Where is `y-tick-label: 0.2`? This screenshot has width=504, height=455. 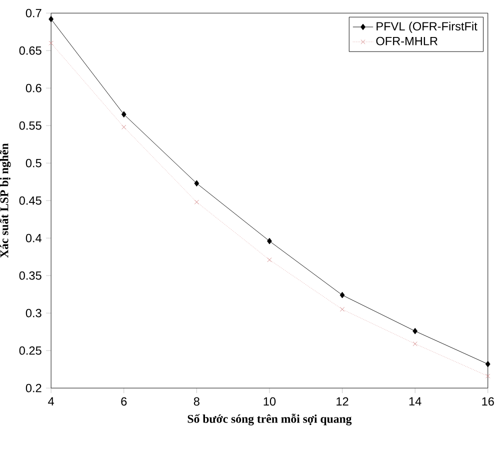
y-tick-label: 0.2 is located at coordinates (34, 388).